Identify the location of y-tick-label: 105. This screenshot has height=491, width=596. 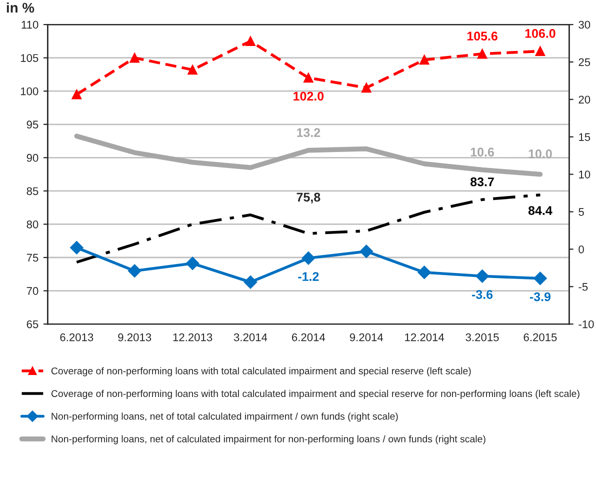
(29, 58).